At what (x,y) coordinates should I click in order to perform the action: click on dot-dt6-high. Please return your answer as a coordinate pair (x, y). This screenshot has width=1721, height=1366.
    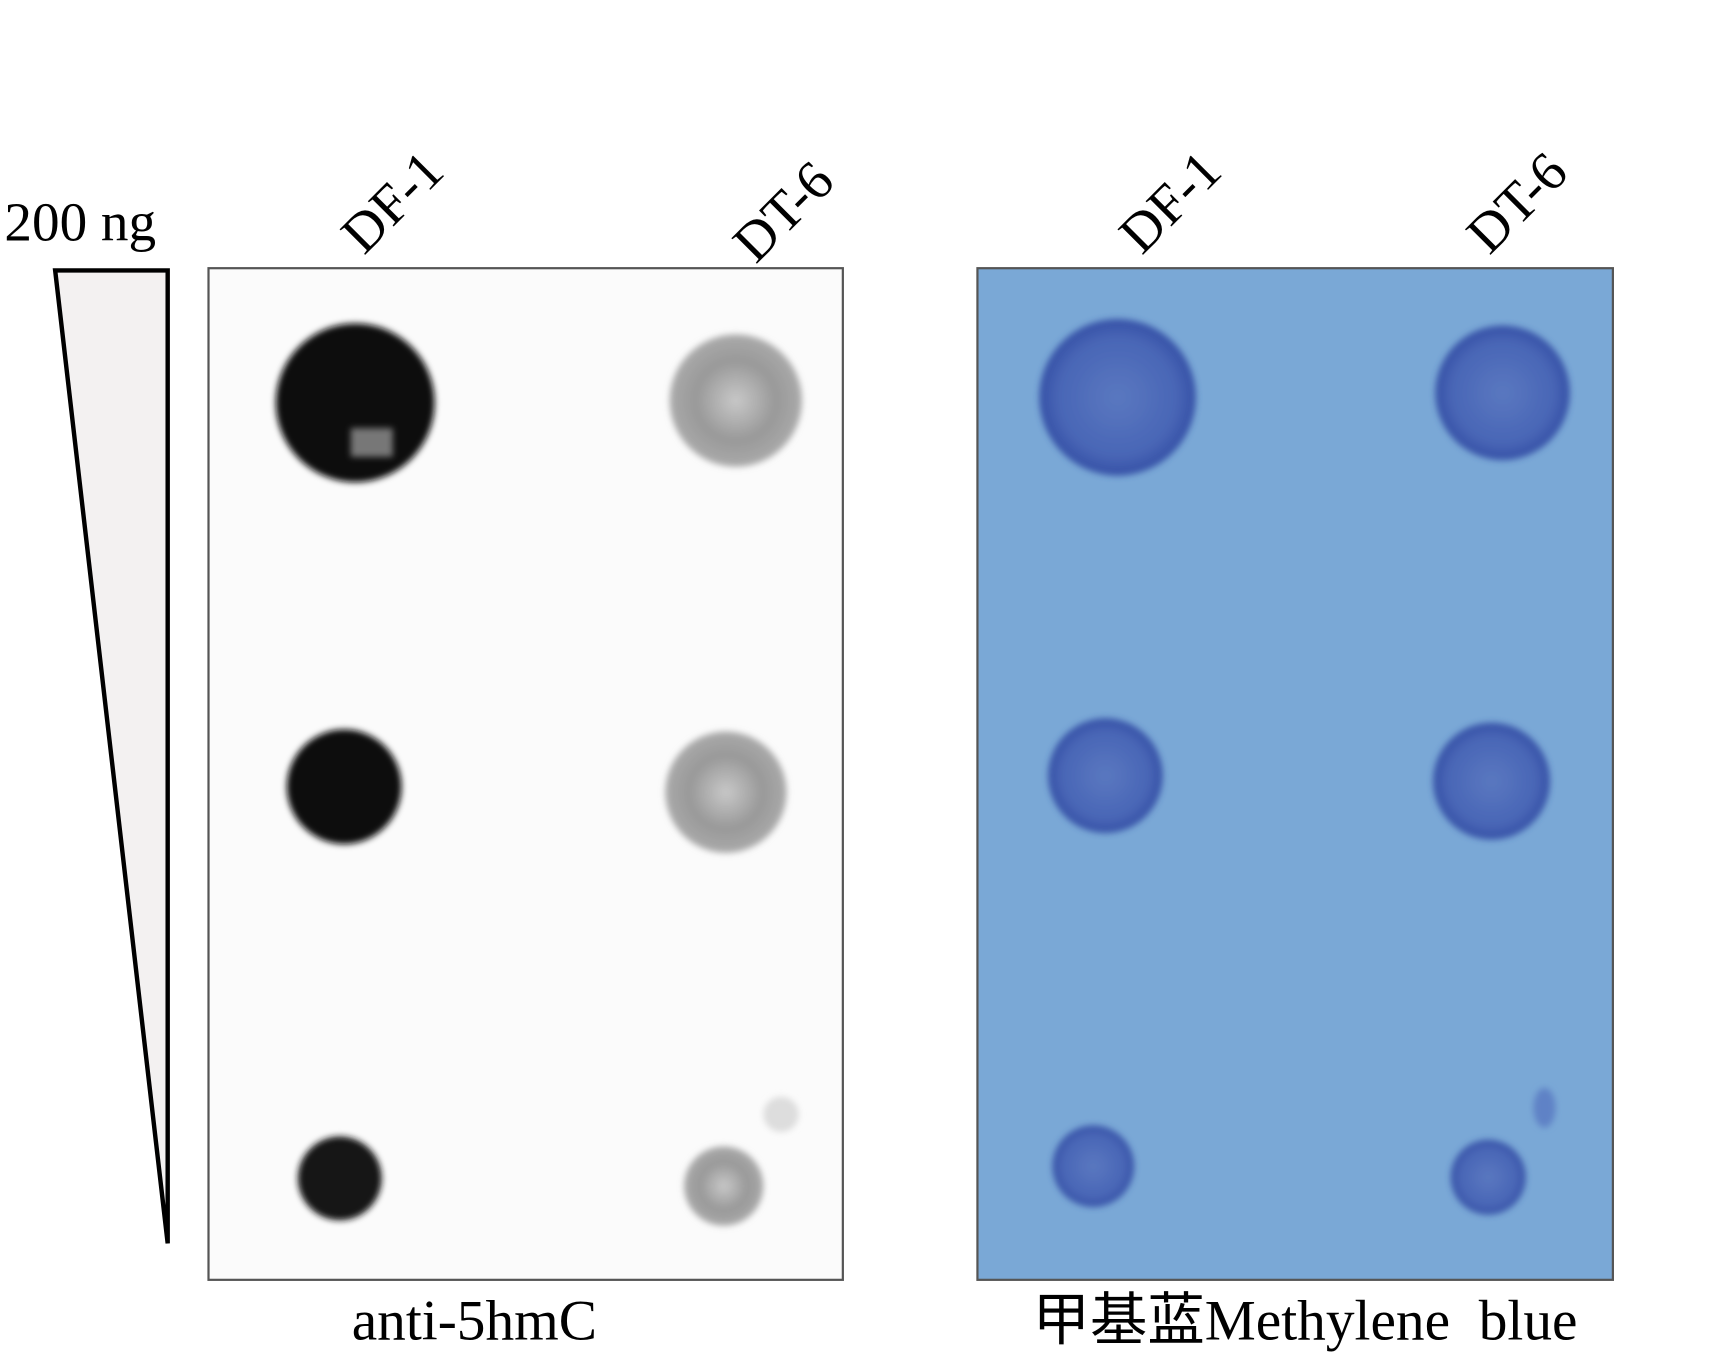
    Looking at the image, I should click on (736, 400).